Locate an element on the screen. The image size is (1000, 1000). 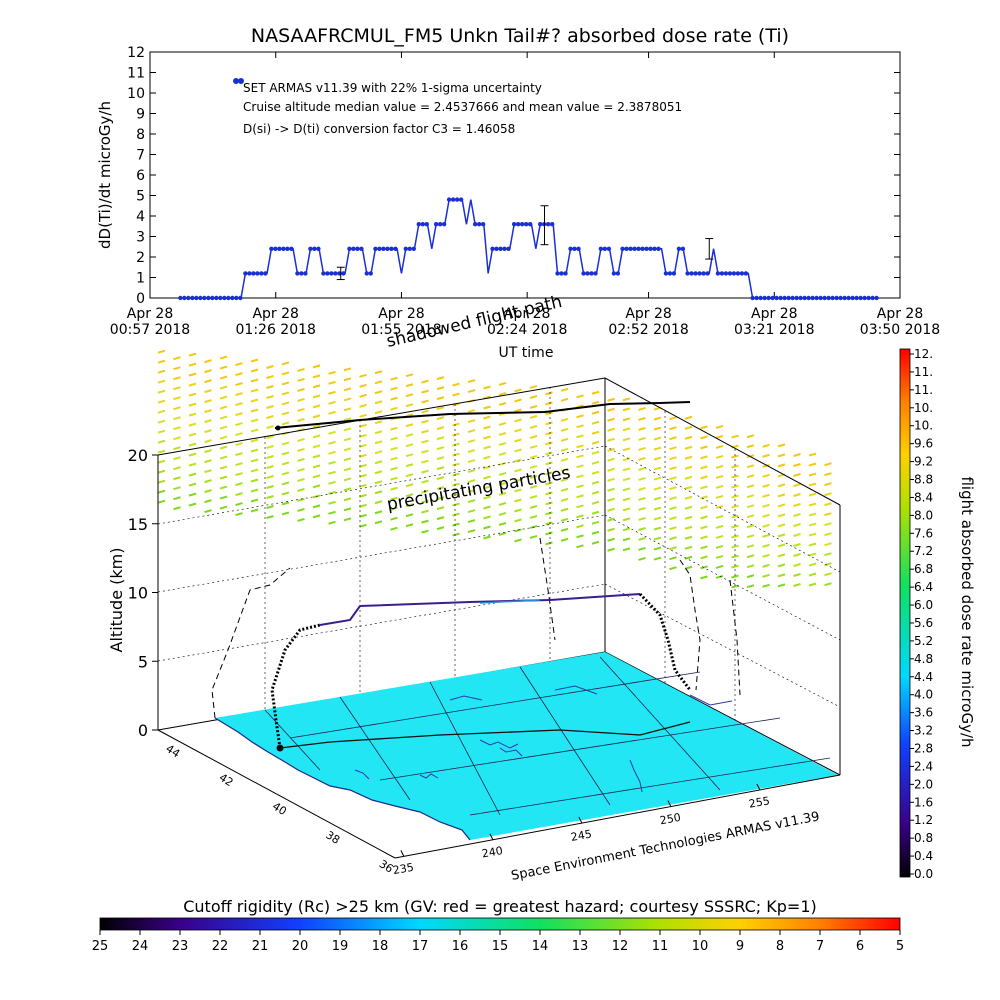
map-feature is located at coordinates (576, 690).